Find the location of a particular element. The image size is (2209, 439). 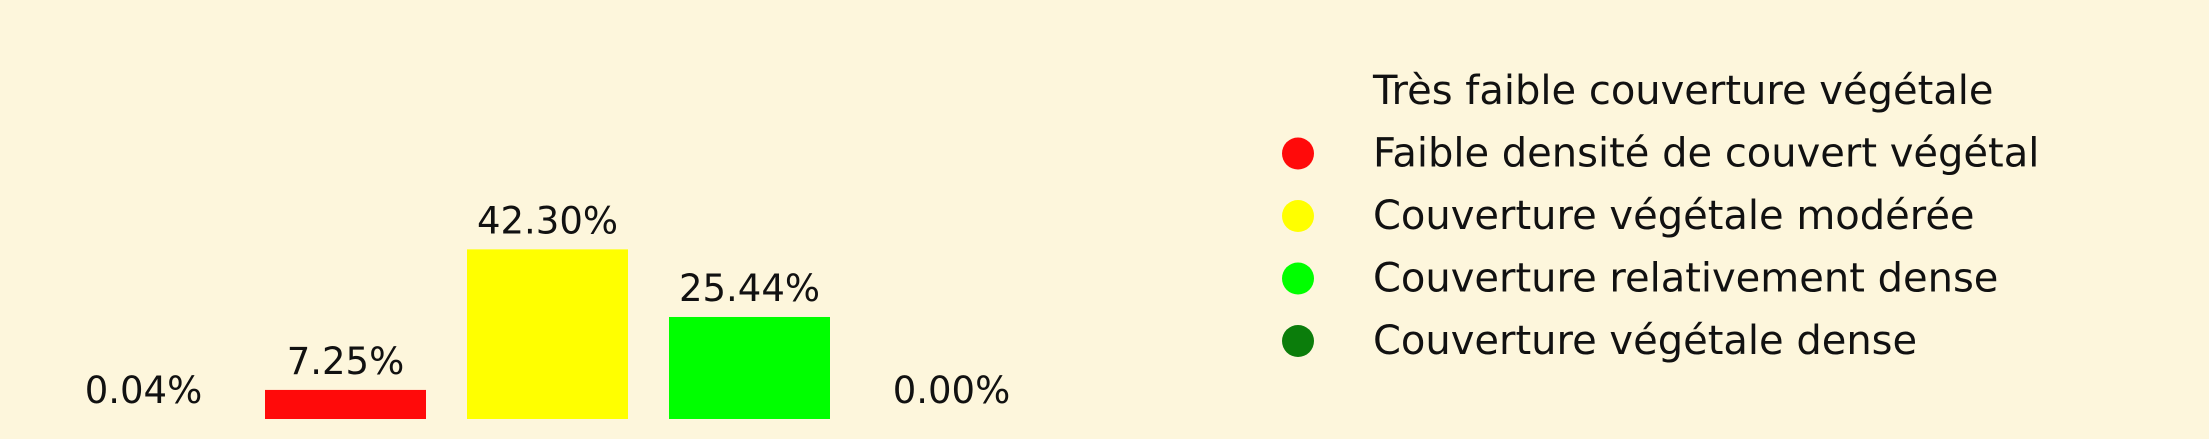

legend-label-1: Très faible couverture végétale is located at coordinates (1683, 91).